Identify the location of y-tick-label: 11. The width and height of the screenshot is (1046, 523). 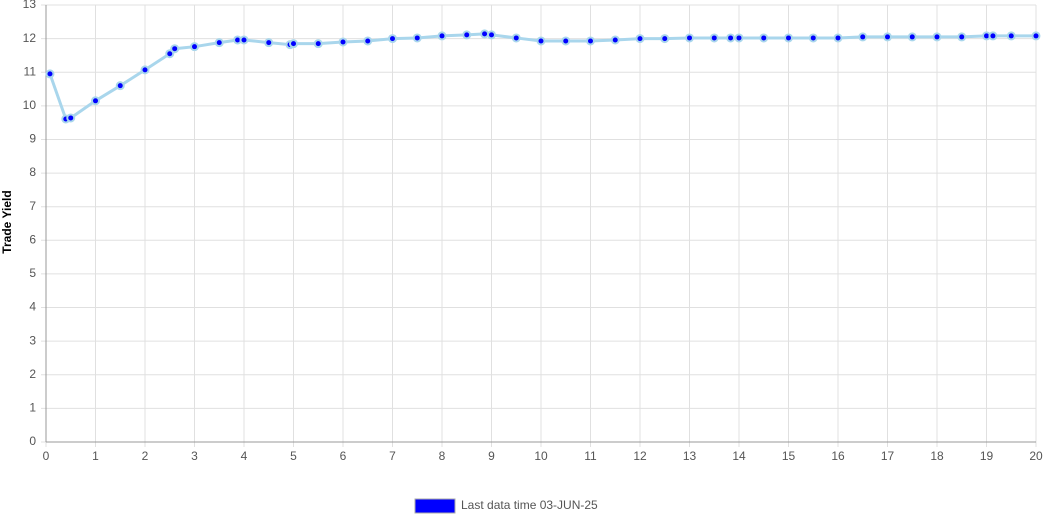
(30, 71).